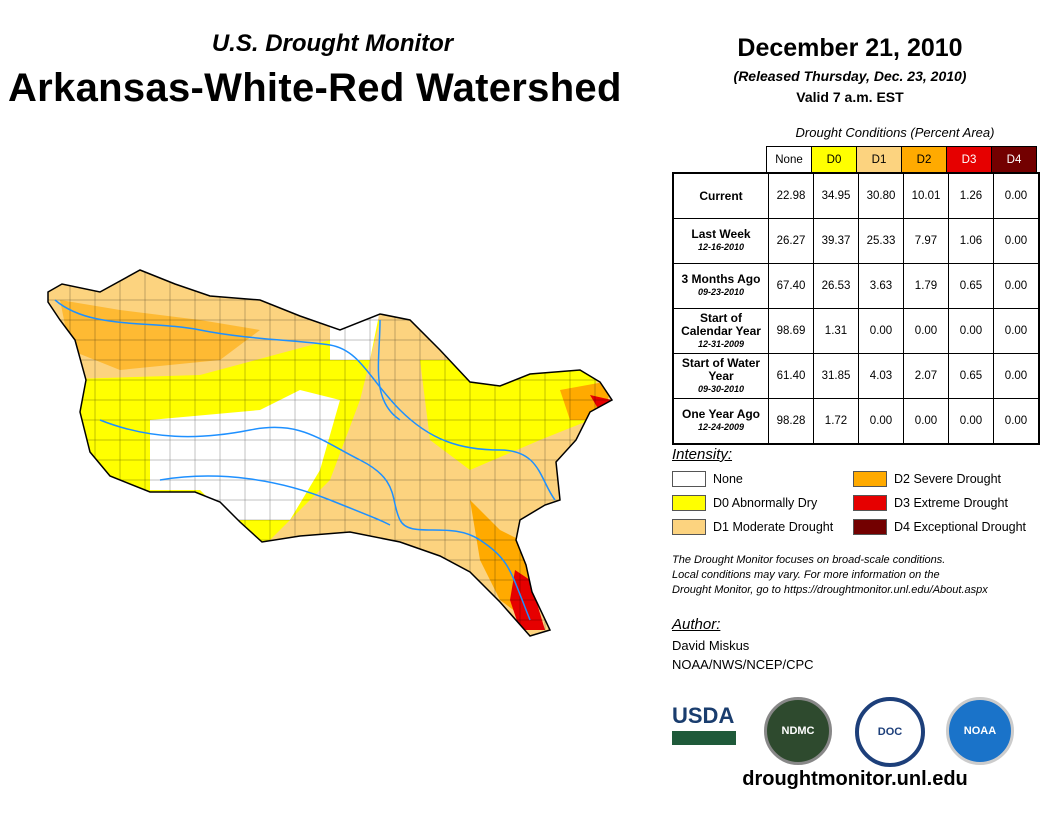 Image resolution: width=1056 pixels, height=816 pixels. What do you see at coordinates (855, 779) in the screenshot?
I see `footer-url: droughtmonitor.unl.edu` at bounding box center [855, 779].